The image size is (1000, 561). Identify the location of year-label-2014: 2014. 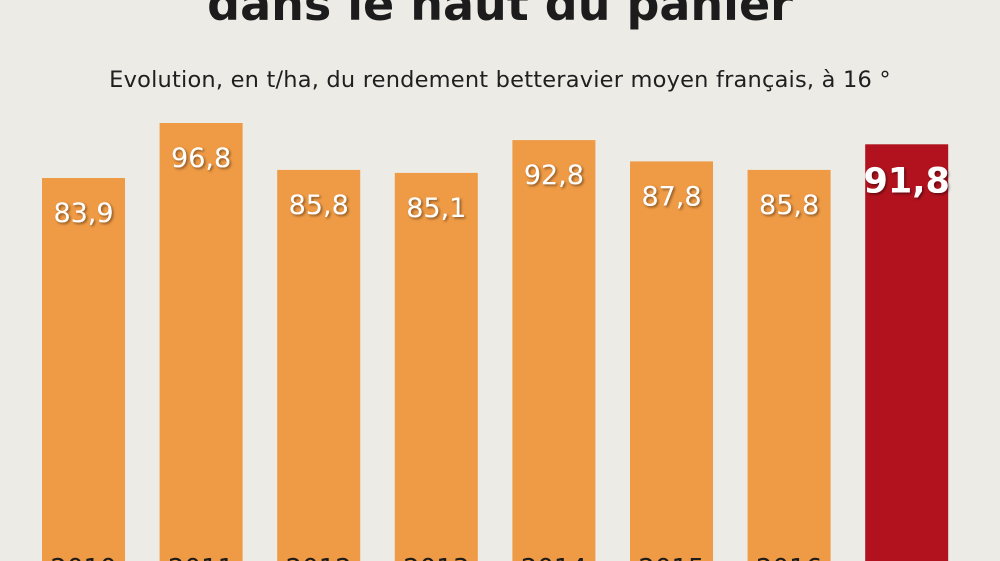
(554, 557).